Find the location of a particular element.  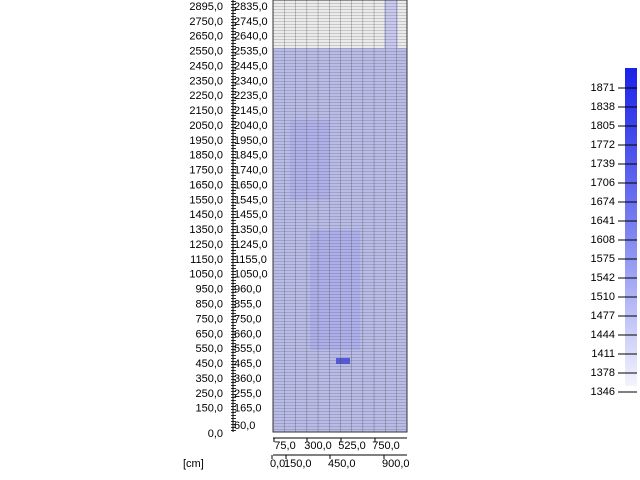

right-axis-label: 750,0 is located at coordinates (248, 319).